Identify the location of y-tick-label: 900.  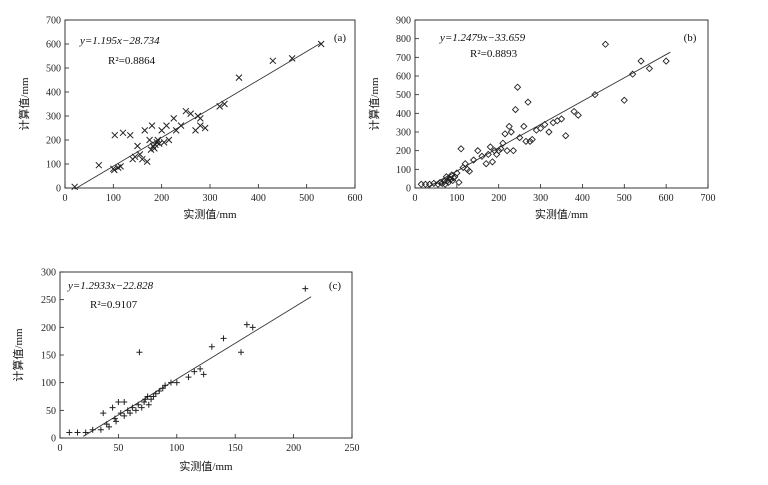
(403, 21).